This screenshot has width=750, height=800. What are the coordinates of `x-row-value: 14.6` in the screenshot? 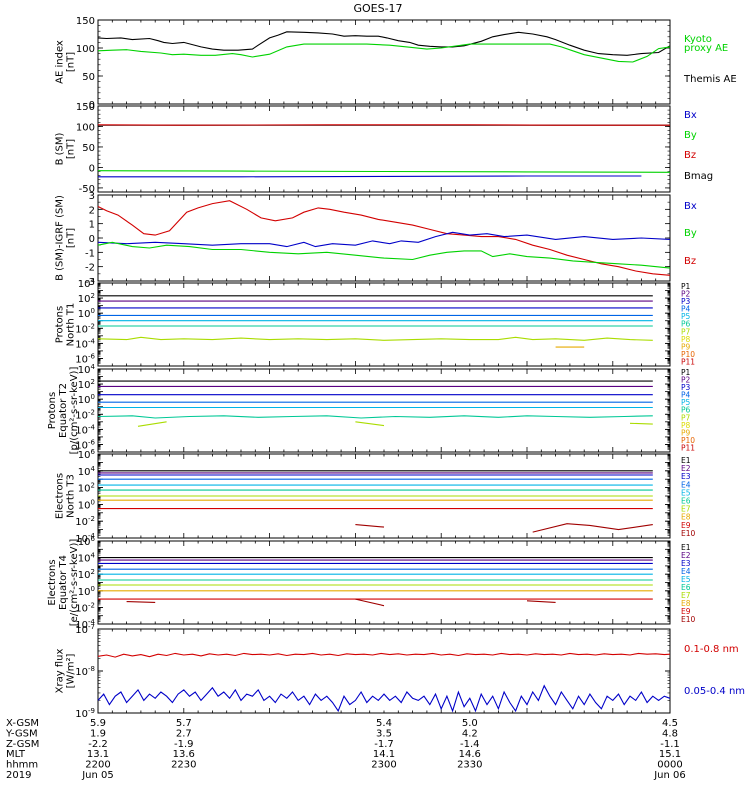 It's located at (470, 754).